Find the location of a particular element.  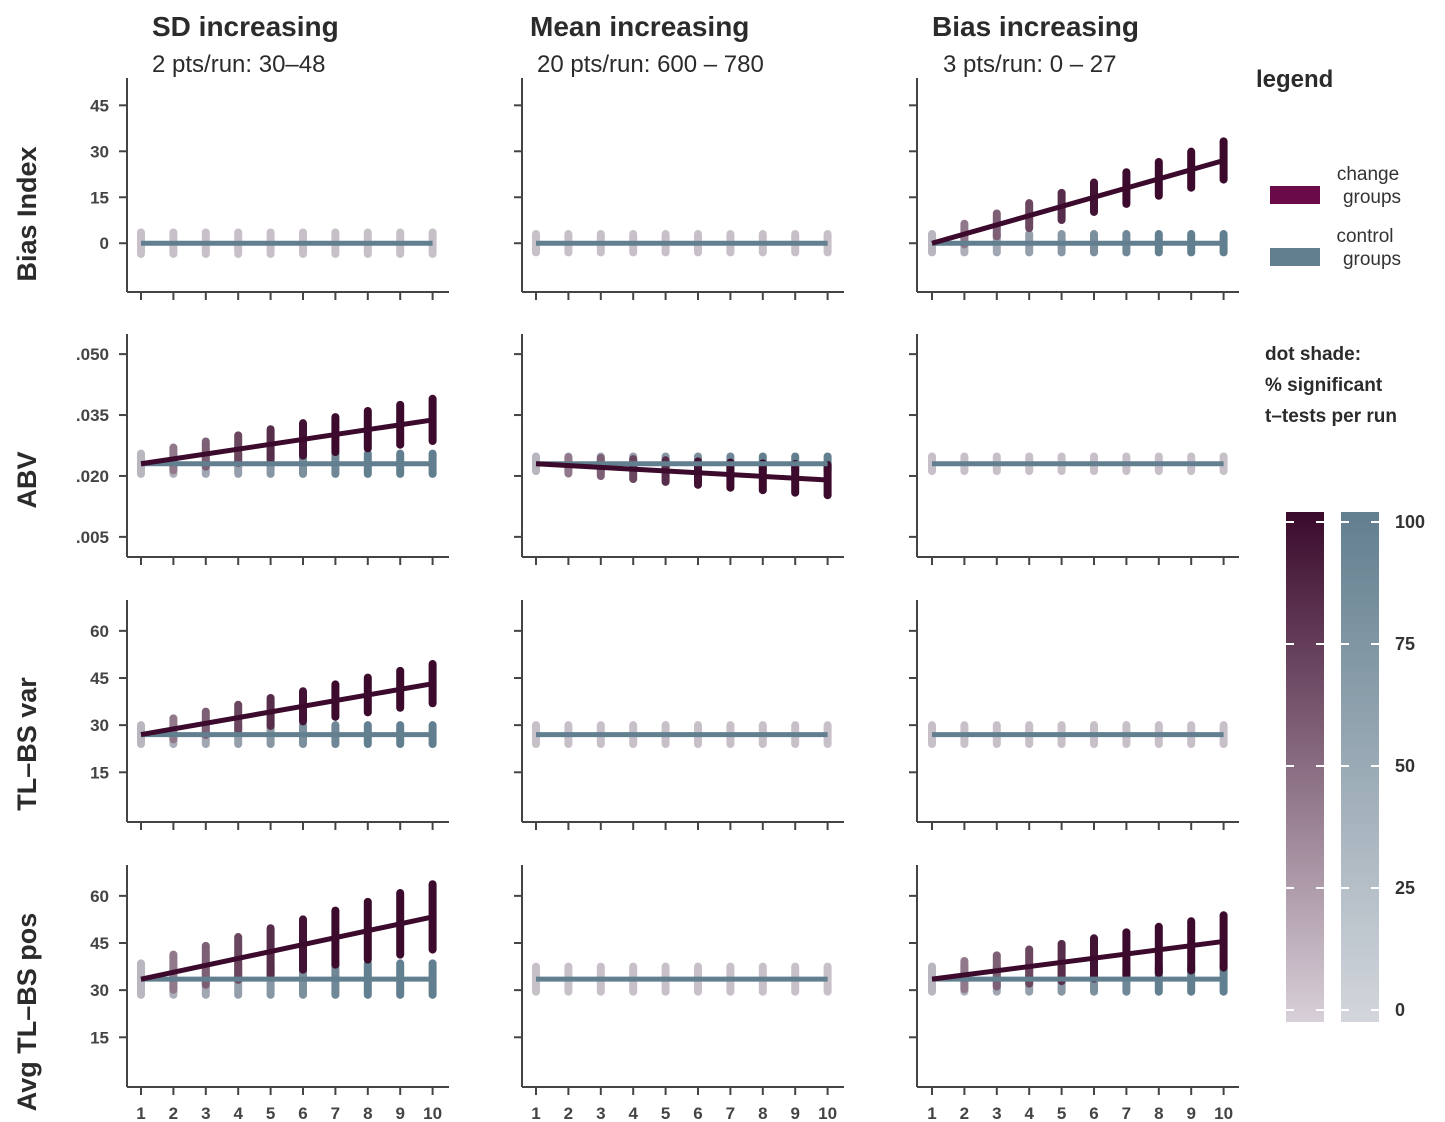

panel-3-1: 60 45 30 15 is located at coordinates (269, 715).